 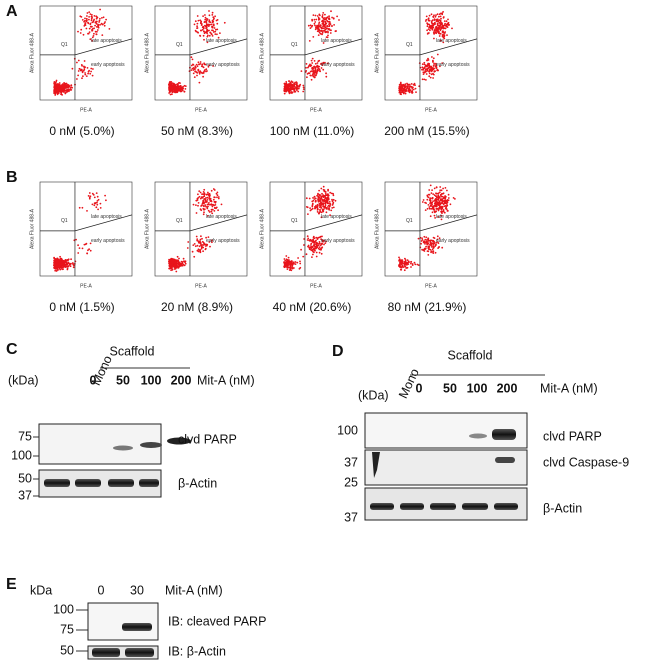 What do you see at coordinates (137, 590) in the screenshot?
I see `lane-label: 30` at bounding box center [137, 590].